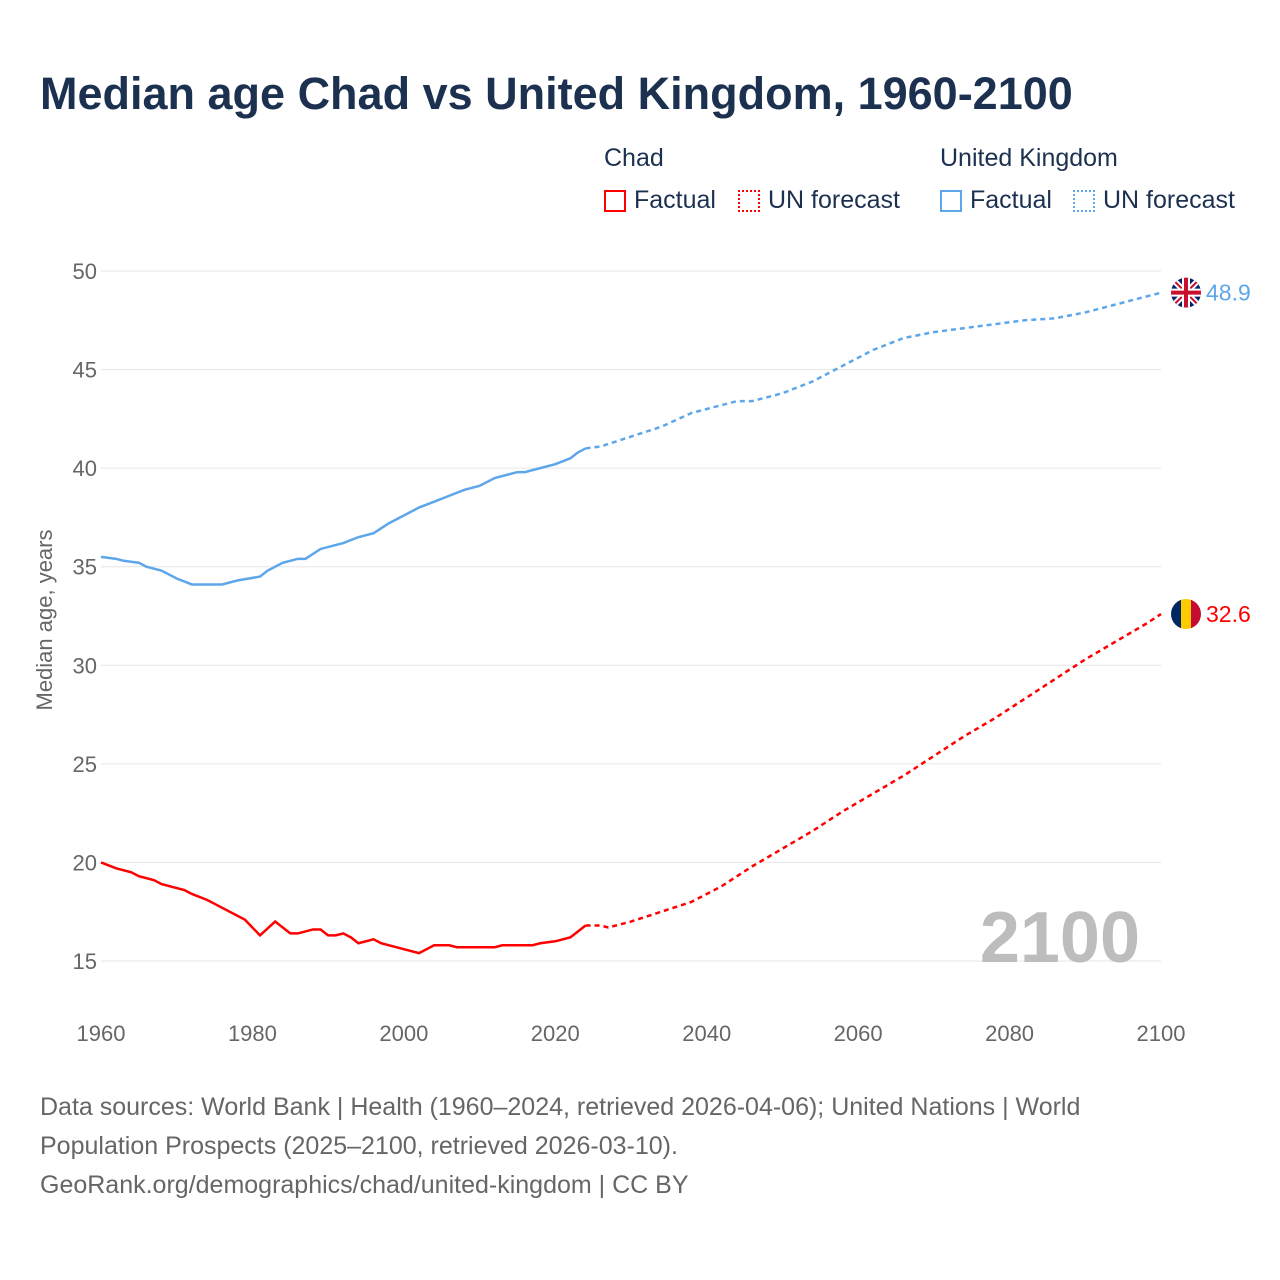 This screenshot has width=1280, height=1280. What do you see at coordinates (343, 516) in the screenshot?
I see `united-kingdom-factual-line` at bounding box center [343, 516].